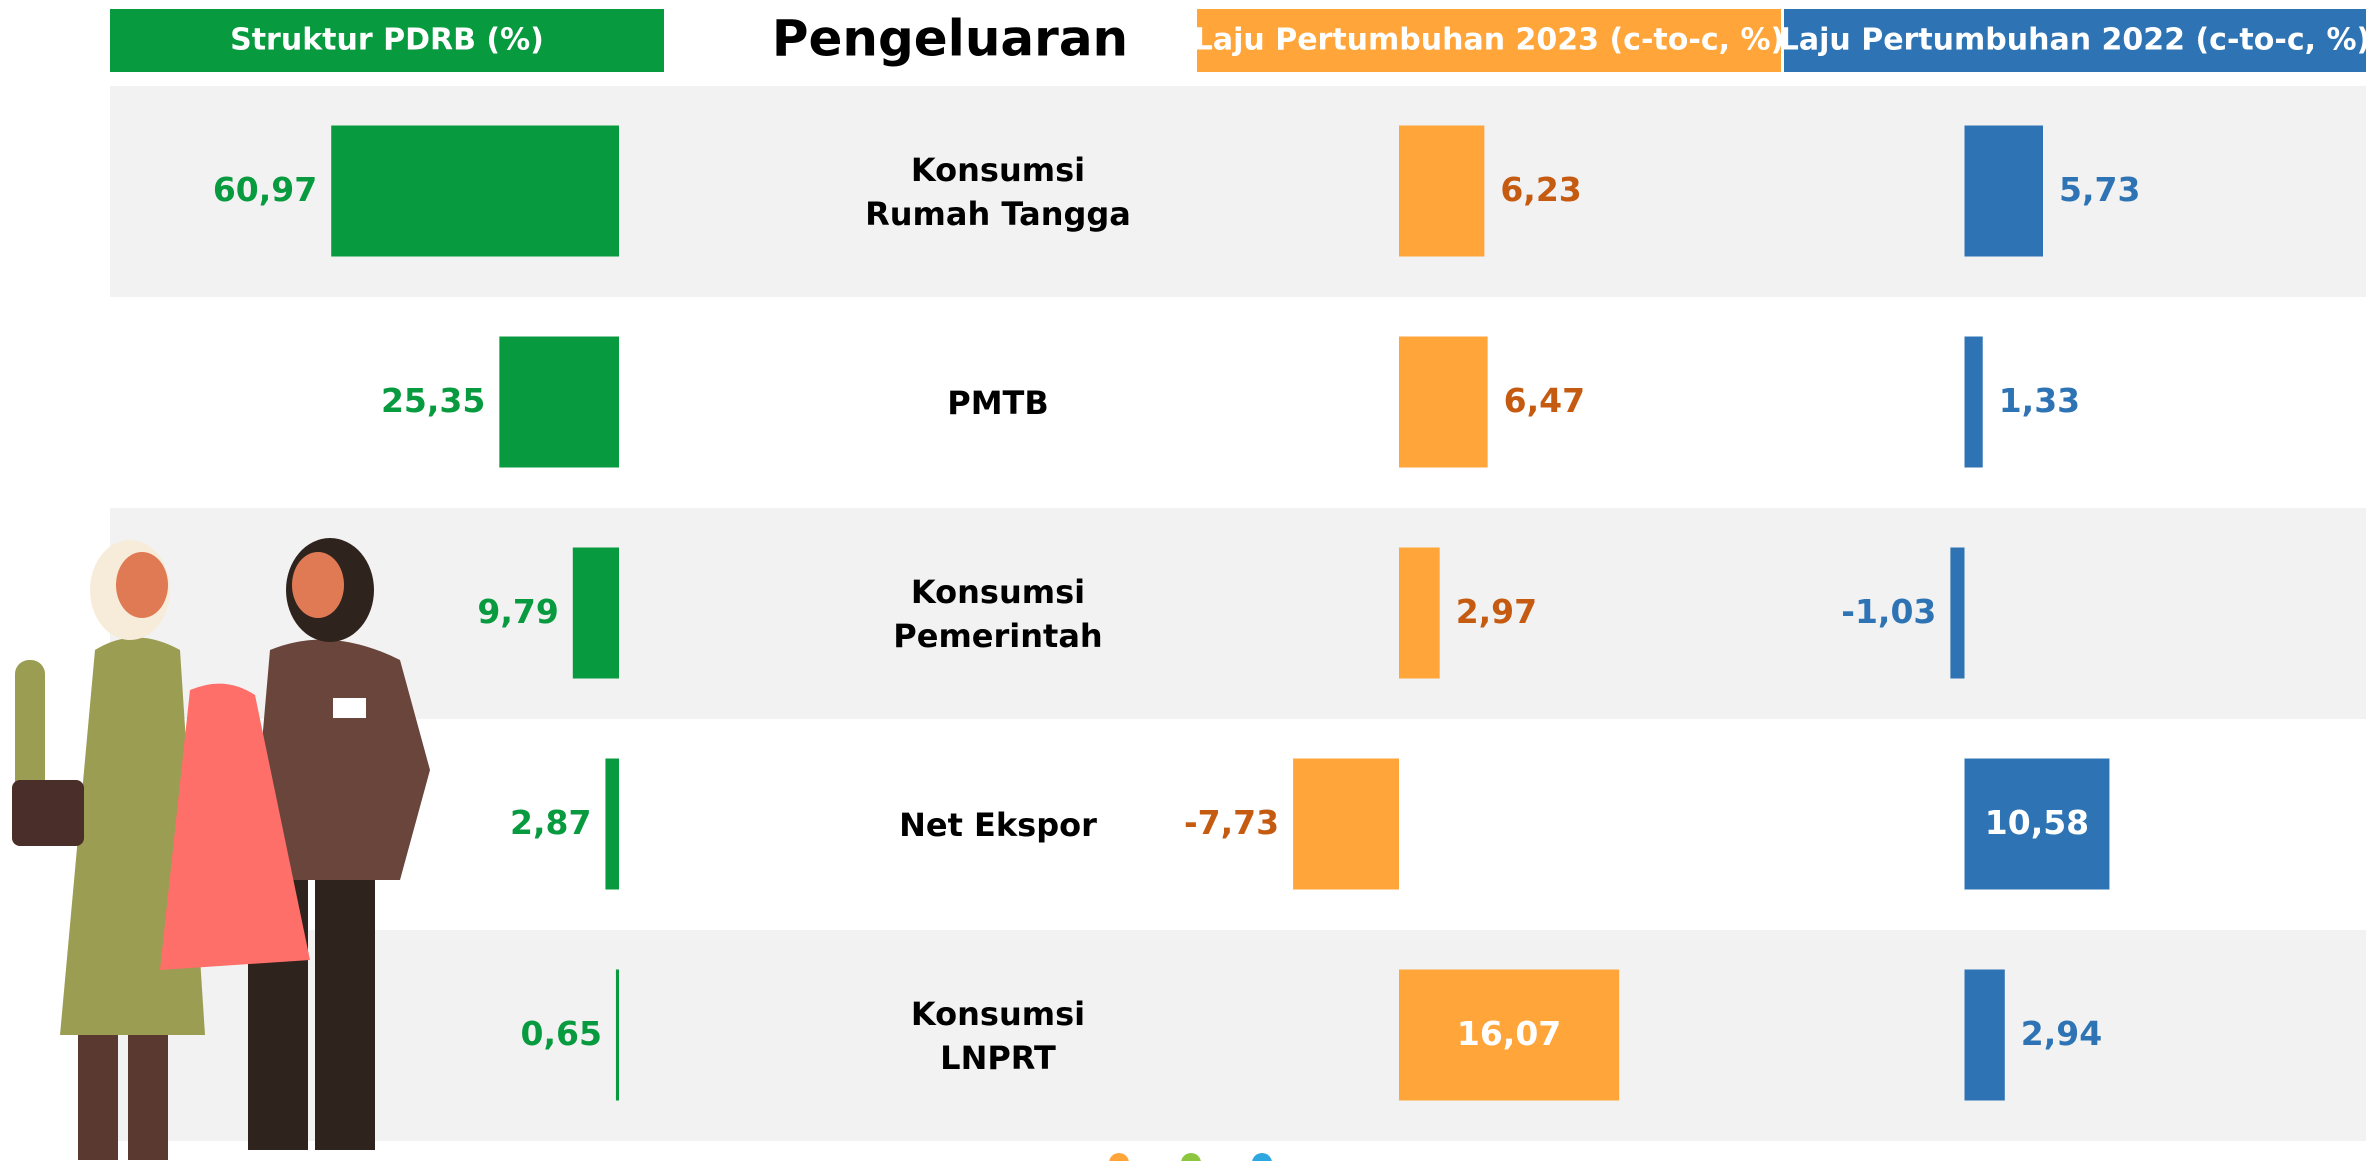 The width and height of the screenshot is (2366, 1161). Describe the element at coordinates (1540, 189) in the screenshot. I see `value-label: 6,23` at that location.